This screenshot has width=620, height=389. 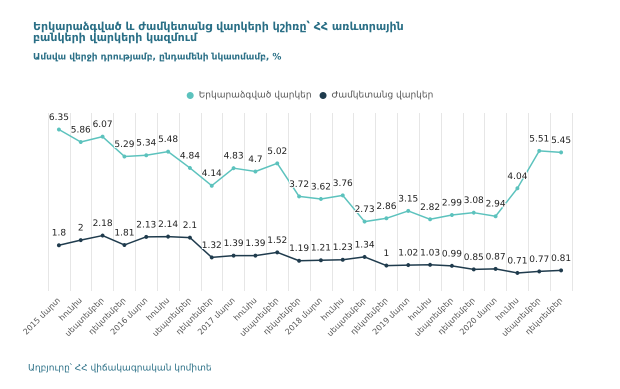 I want to click on data-label: 2.82, so click(x=430, y=207).